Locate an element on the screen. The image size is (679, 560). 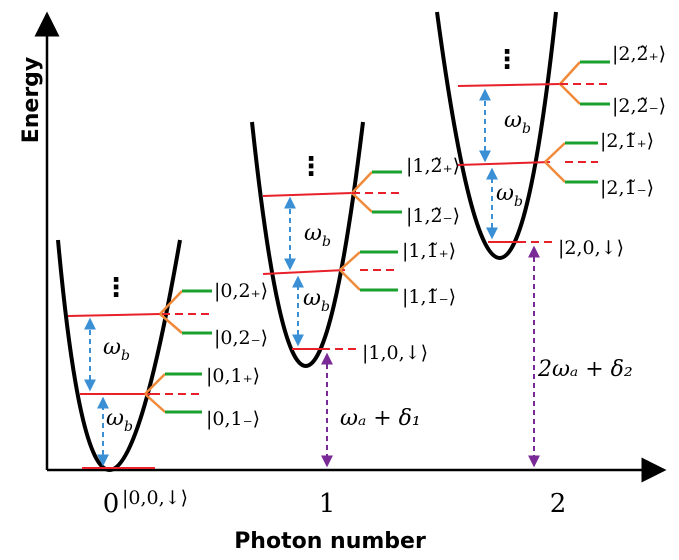
omega-b-n1-high: ωb is located at coordinates (317, 235).